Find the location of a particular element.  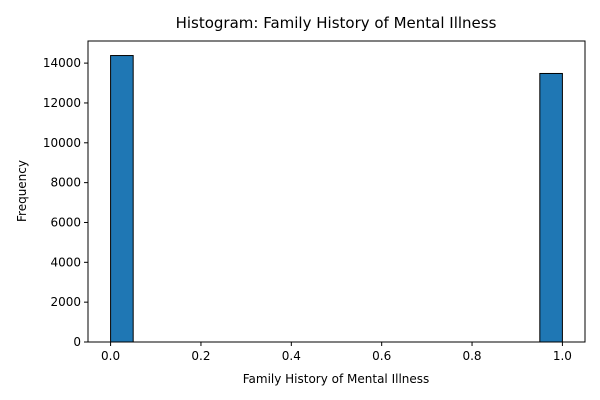

x-axis-label: Family History of Mental Illness is located at coordinates (336, 379).